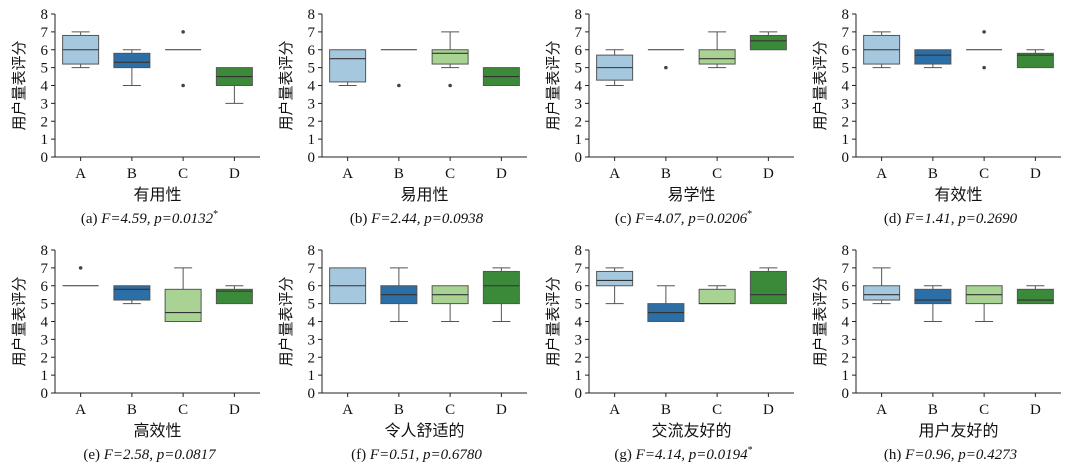 The height and width of the screenshot is (472, 1070). What do you see at coordinates (426, 219) in the screenshot?
I see `caption-stats: F=2.44, p=0.0938` at bounding box center [426, 219].